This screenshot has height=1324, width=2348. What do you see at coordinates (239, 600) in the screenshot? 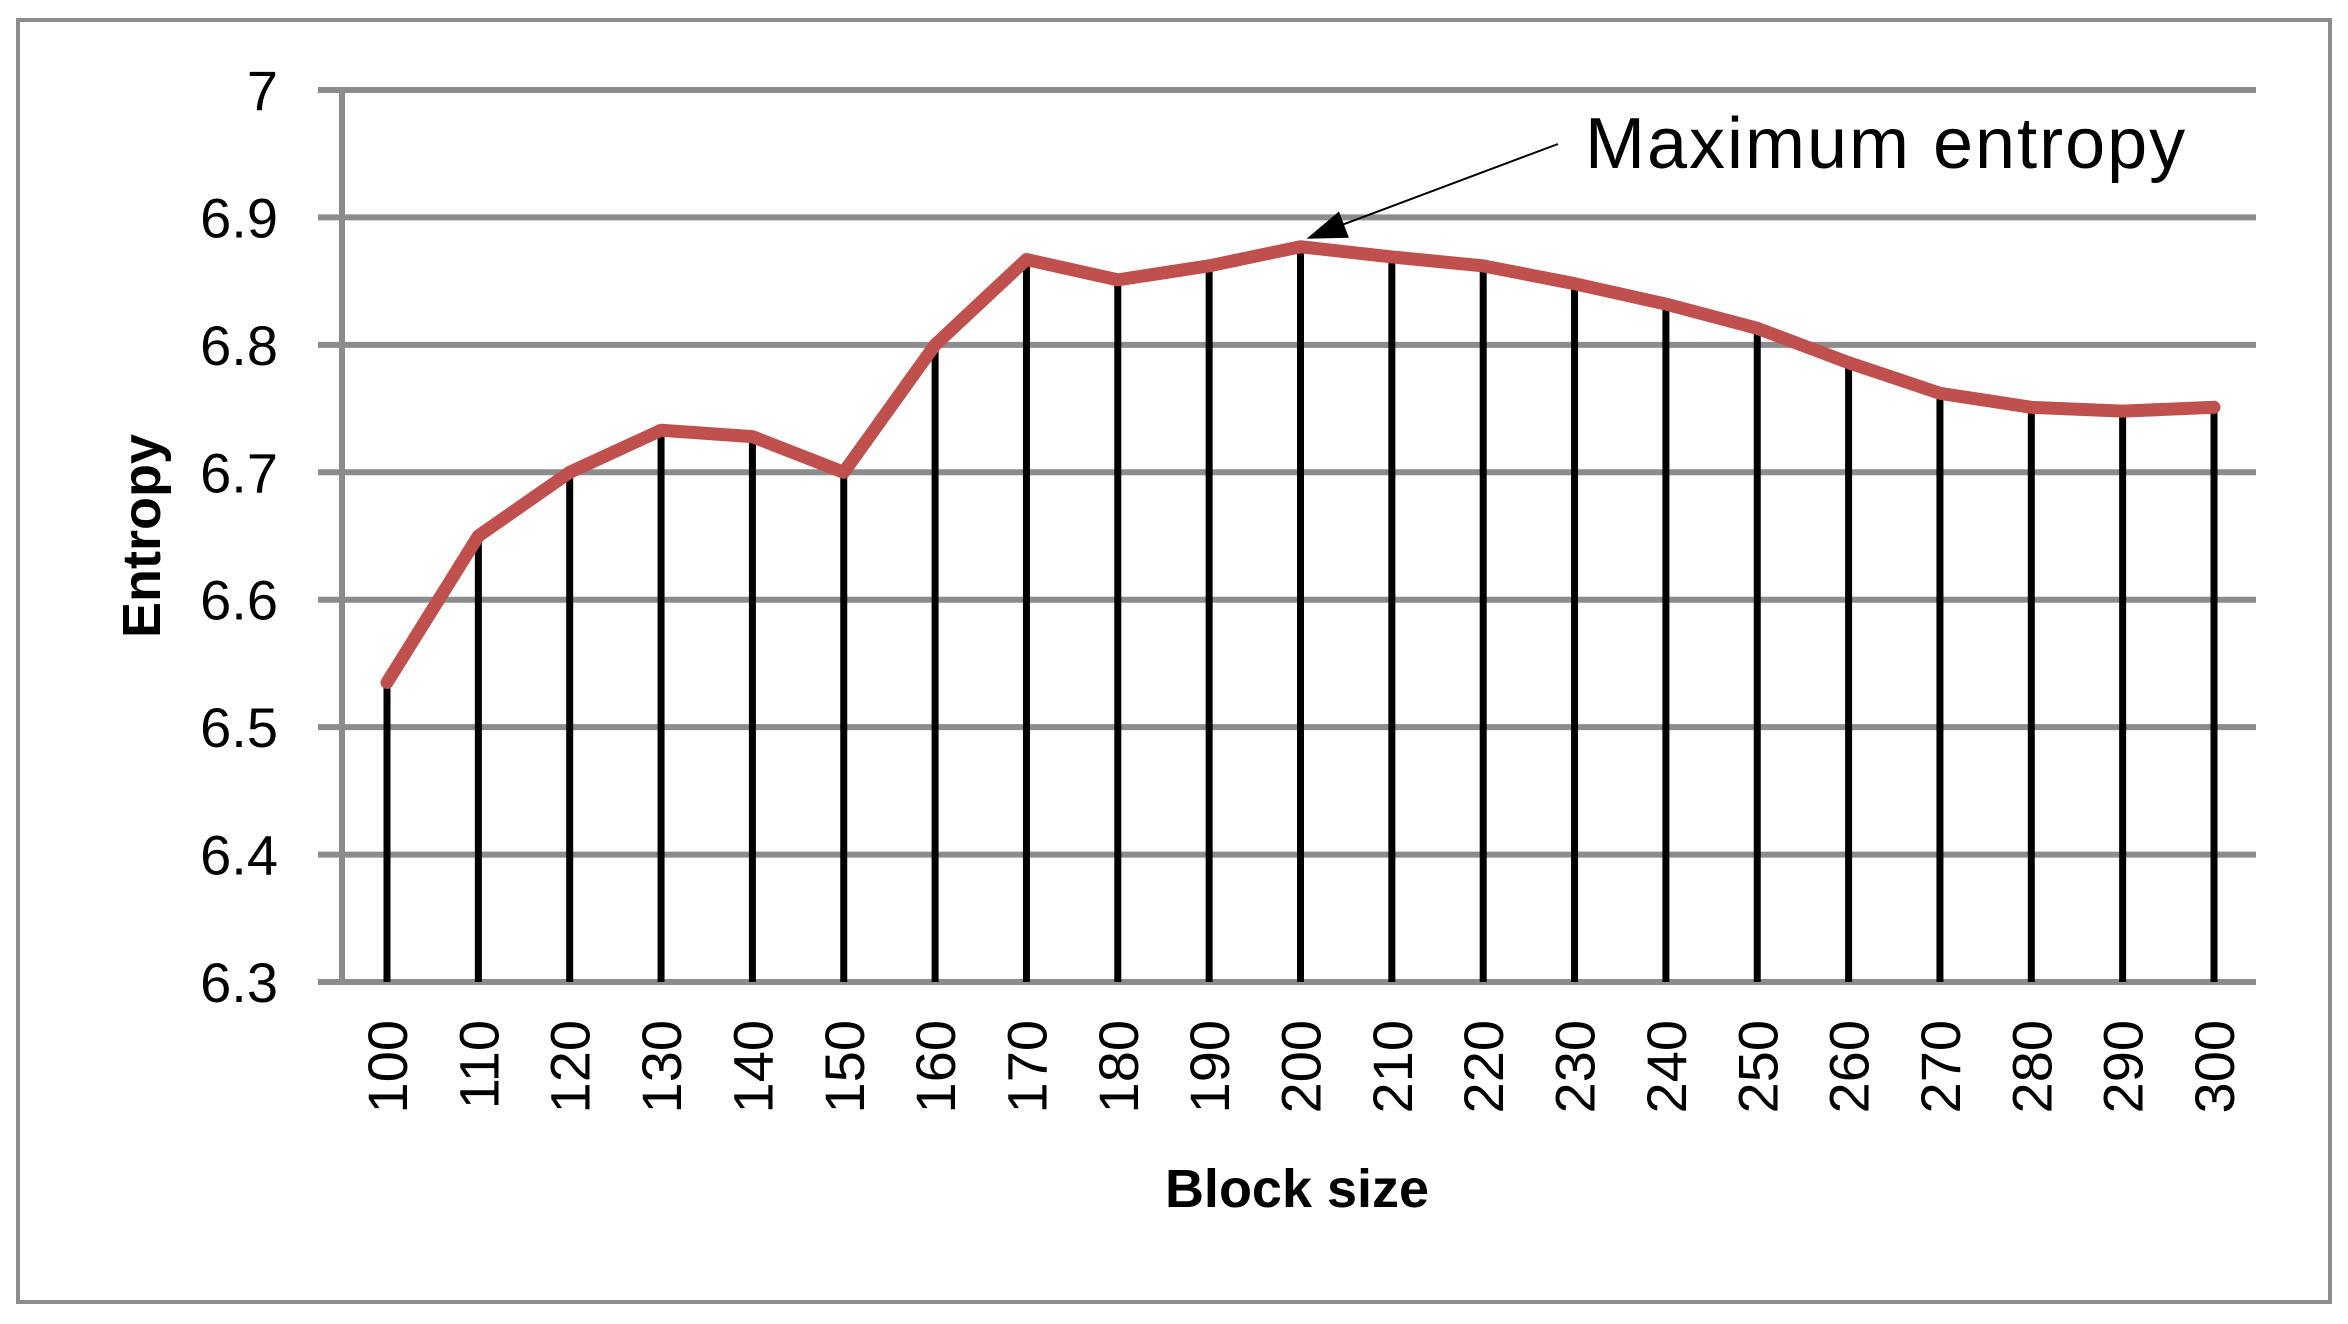
I see `y-tick-label: 6.6` at bounding box center [239, 600].